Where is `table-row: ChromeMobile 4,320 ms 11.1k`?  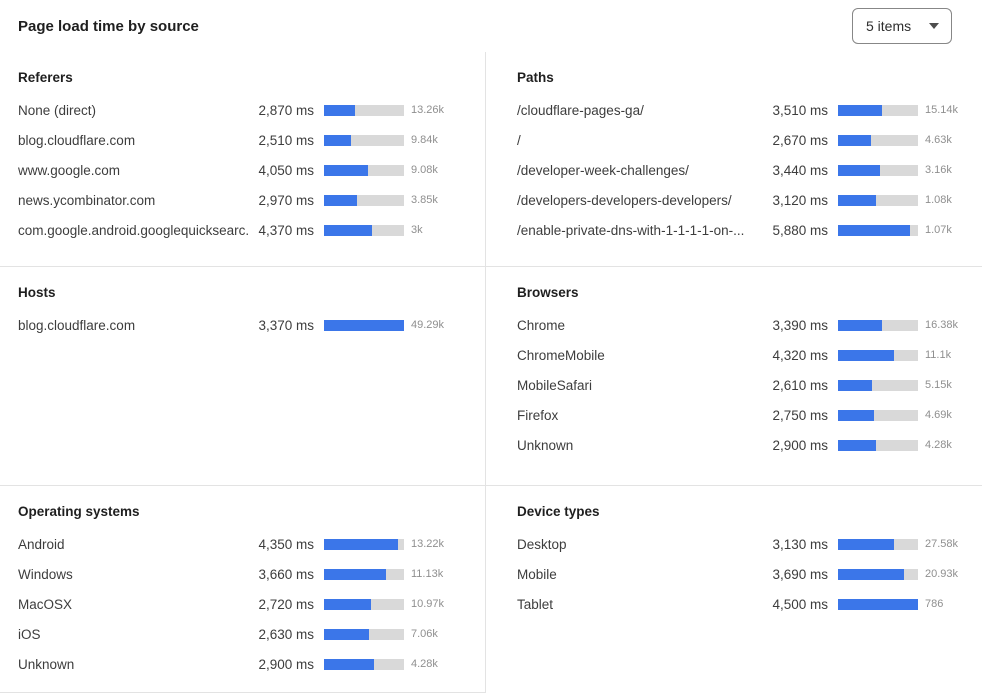 table-row: ChromeMobile 4,320 ms 11.1k is located at coordinates (746, 355).